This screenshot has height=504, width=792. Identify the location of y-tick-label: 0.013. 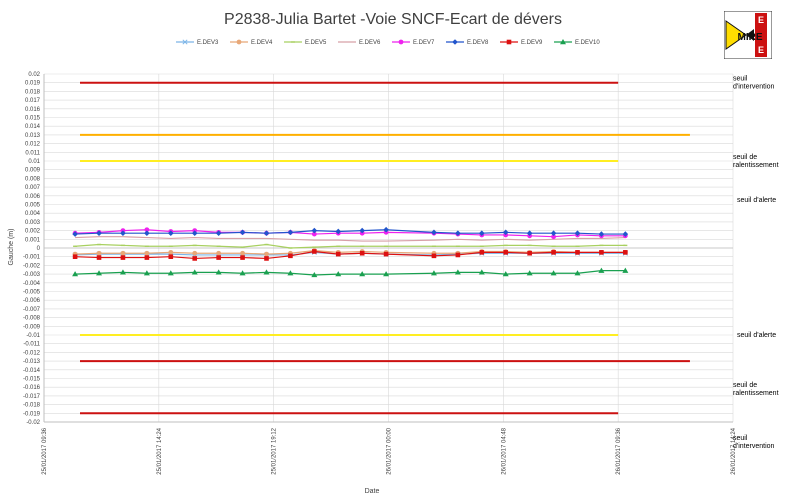
(33, 136).